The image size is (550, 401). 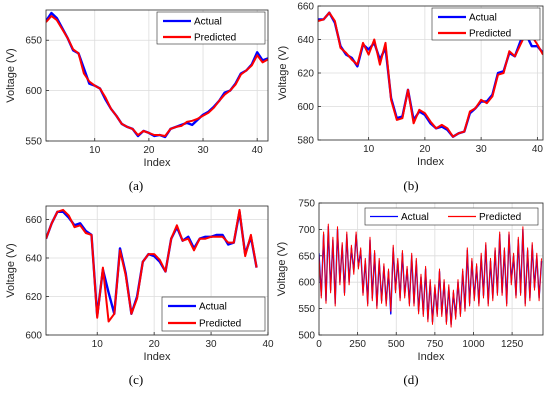 What do you see at coordinates (306, 204) in the screenshot?
I see `y-tick-label: 750` at bounding box center [306, 204].